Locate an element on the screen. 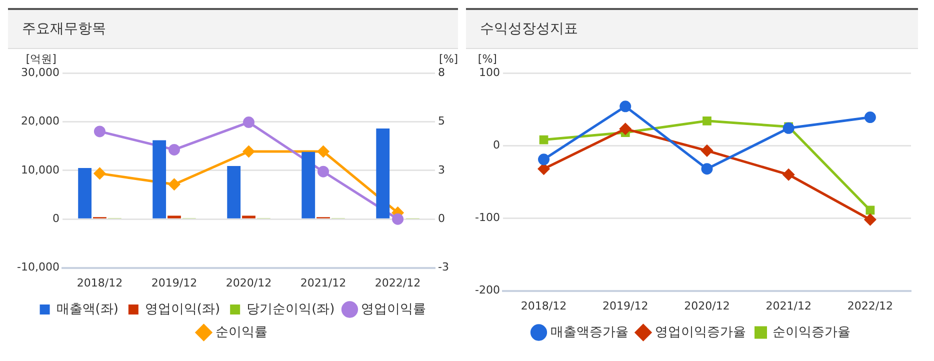 Image resolution: width=934 pixels, height=361 pixels. y-tick-label: -10,000 is located at coordinates (38, 267).